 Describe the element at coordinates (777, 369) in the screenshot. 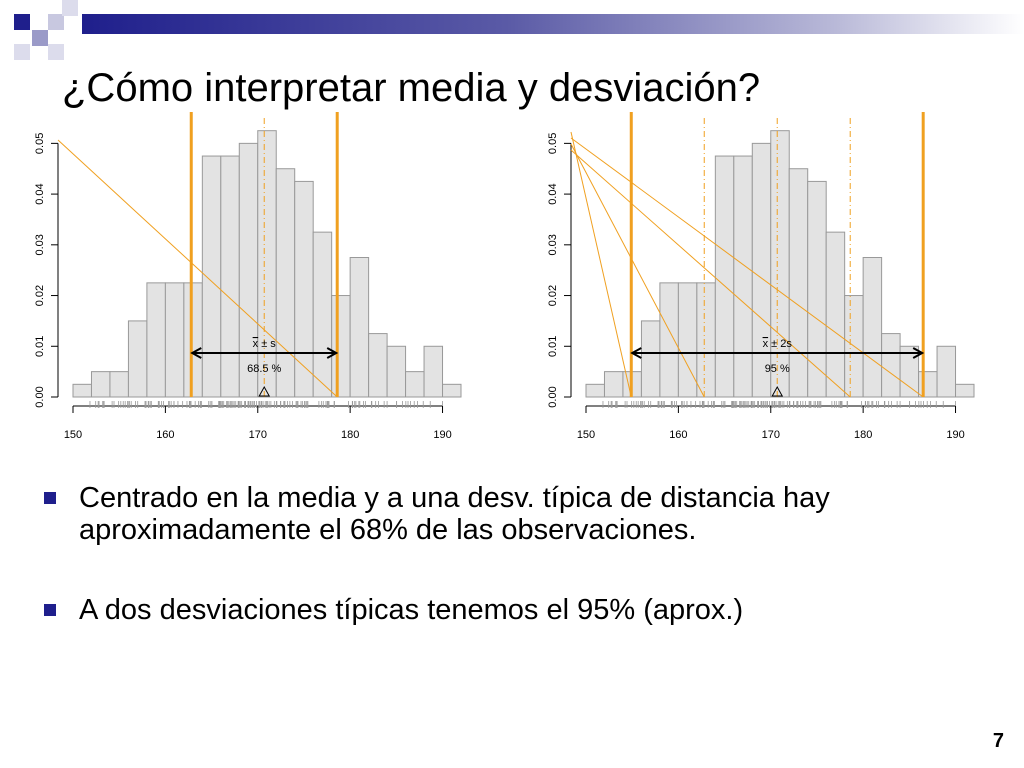

I see `interval-percent-label: 95 %` at that location.